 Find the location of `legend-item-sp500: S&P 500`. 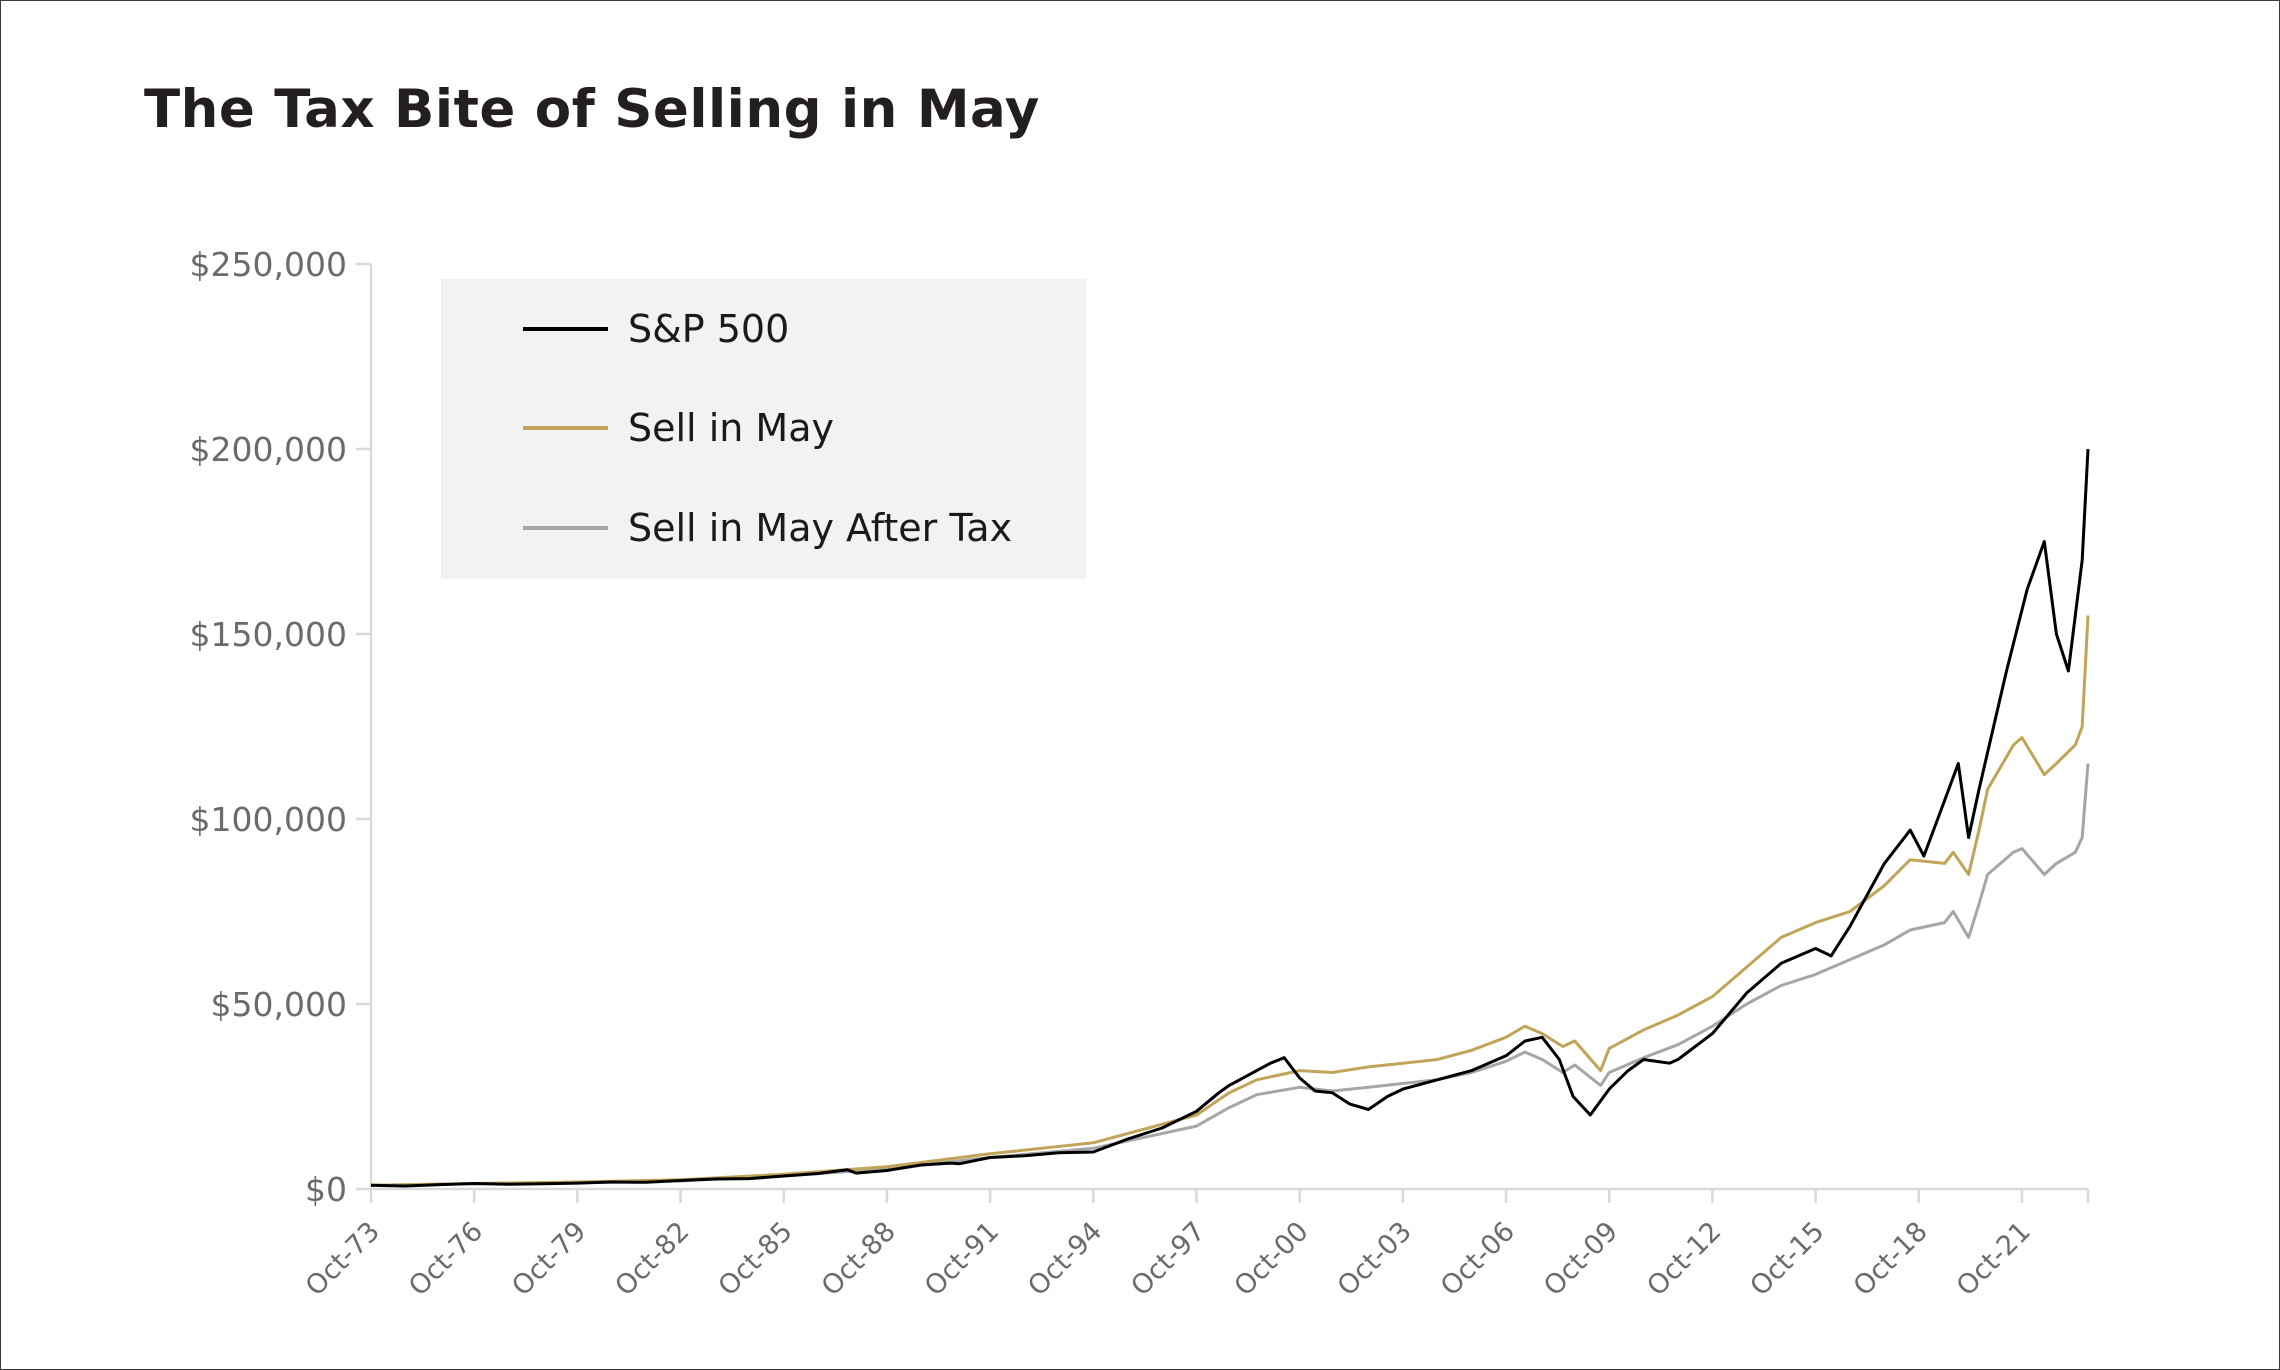

legend-item-sp500: S&P 500 is located at coordinates (656, 329).